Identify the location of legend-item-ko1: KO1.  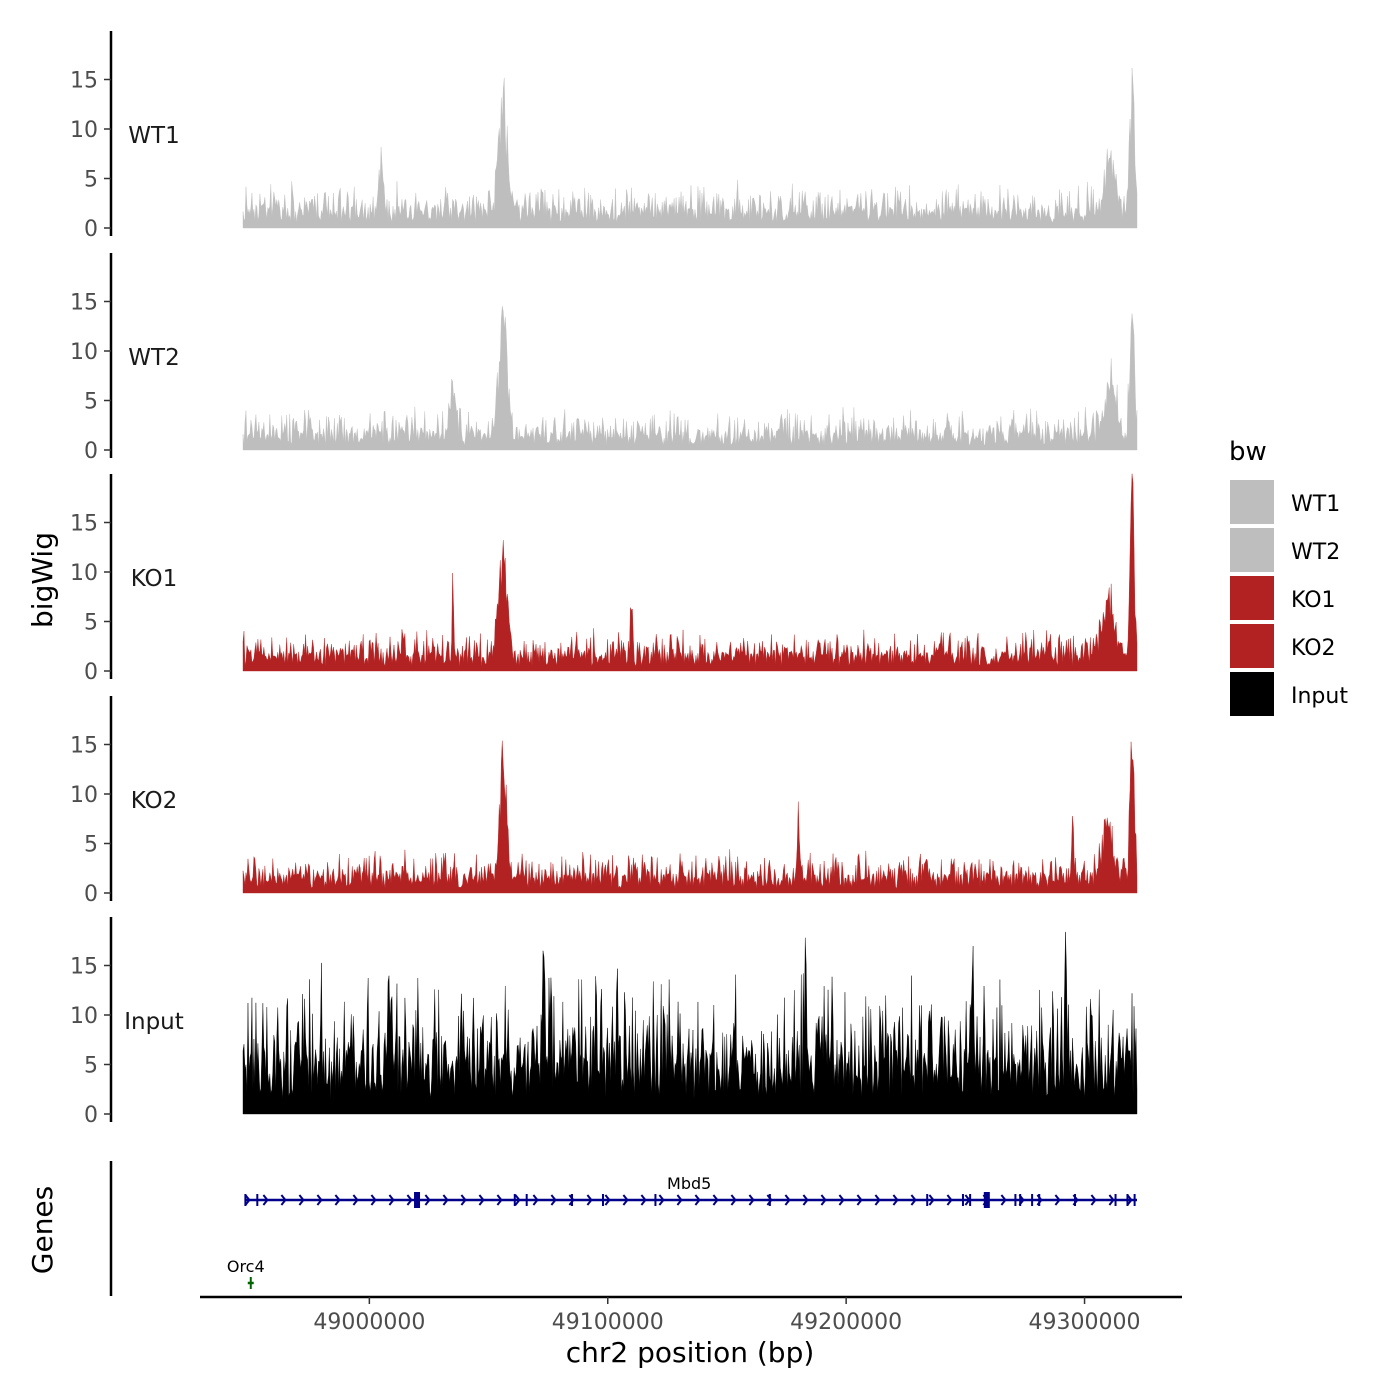
(1283, 598).